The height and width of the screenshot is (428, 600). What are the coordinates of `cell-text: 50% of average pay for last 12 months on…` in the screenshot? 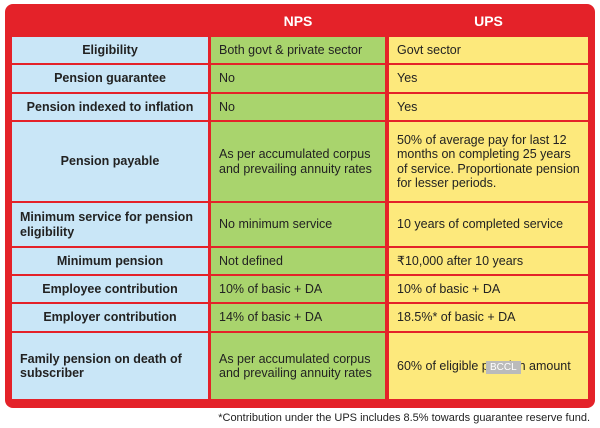 It's located at (488, 161).